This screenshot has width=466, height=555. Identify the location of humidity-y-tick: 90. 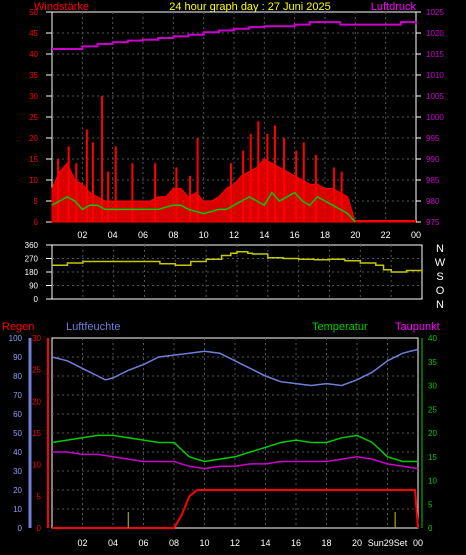
(17, 357).